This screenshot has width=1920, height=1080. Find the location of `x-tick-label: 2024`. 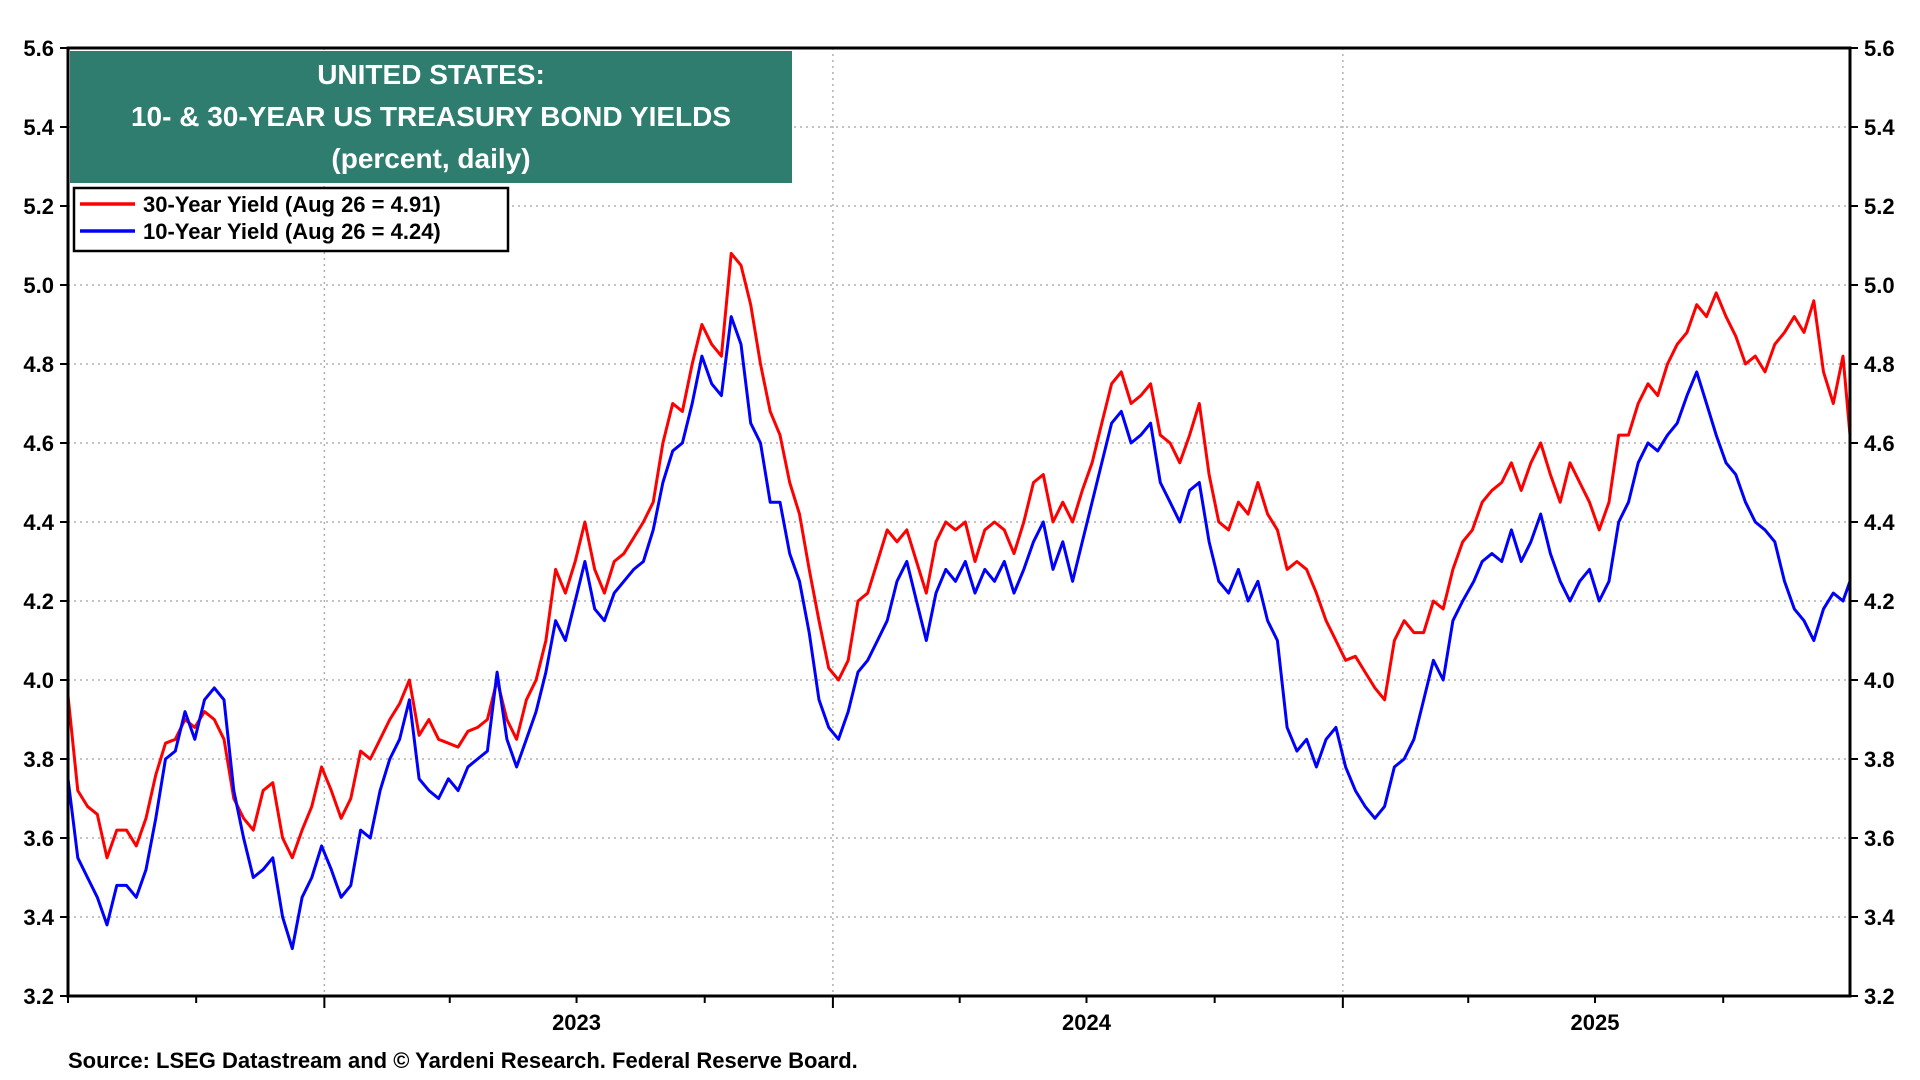

x-tick-label: 2024 is located at coordinates (1087, 1022).